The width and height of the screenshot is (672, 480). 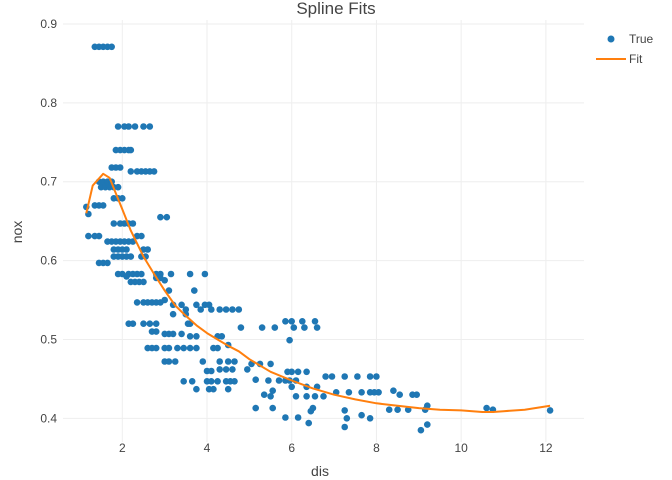 I want to click on x-tick-label: 8, so click(x=376, y=448).